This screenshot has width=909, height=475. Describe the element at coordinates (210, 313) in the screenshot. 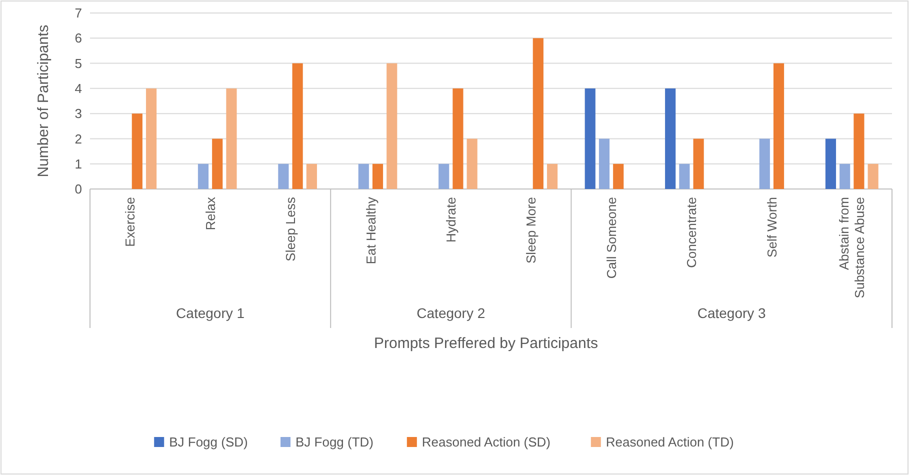

I see `text: Category 1` at that location.